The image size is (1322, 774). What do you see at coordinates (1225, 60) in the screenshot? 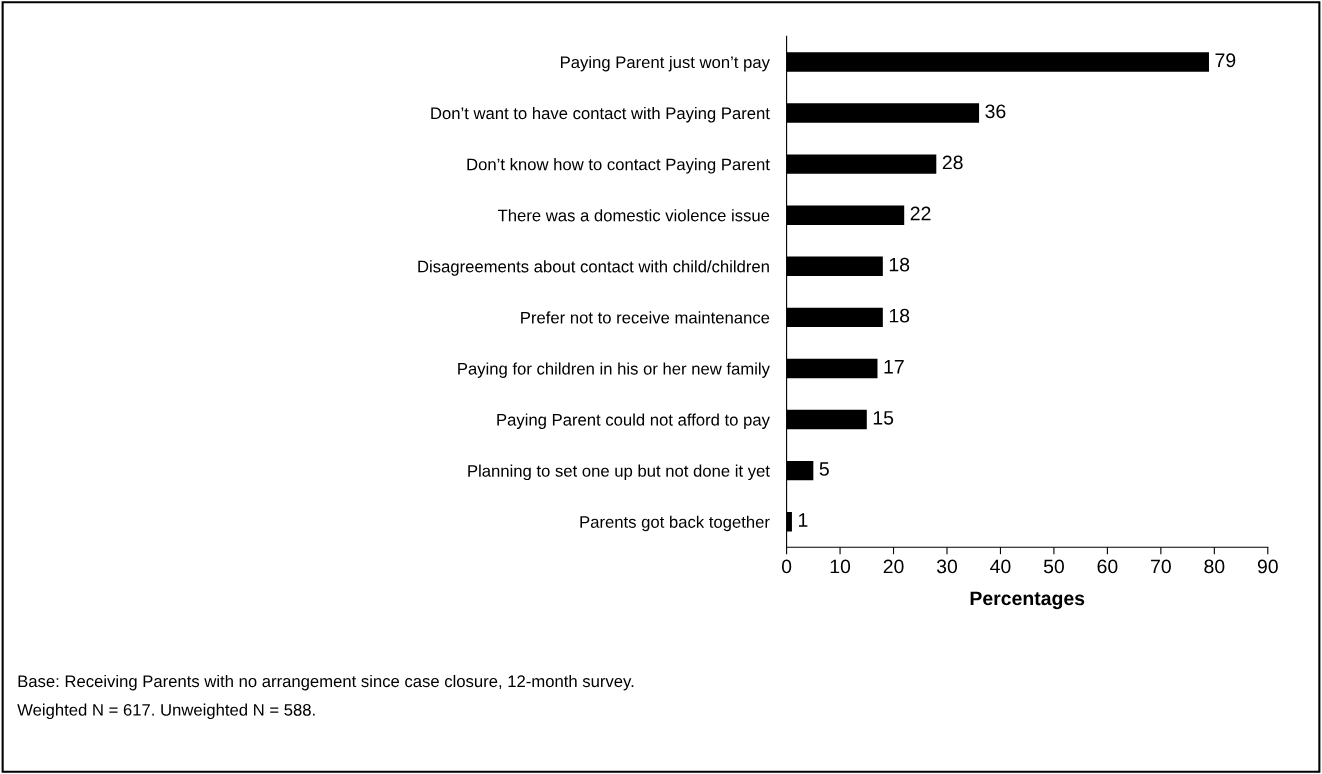
I see `data-label: 79` at bounding box center [1225, 60].